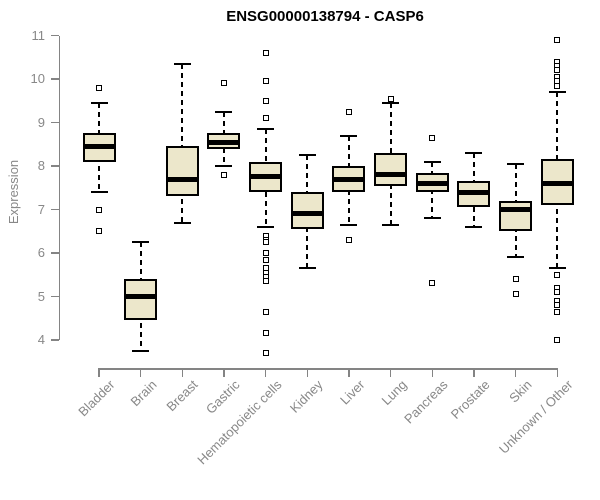 This screenshot has height=500, width=600. Describe the element at coordinates (41, 339) in the screenshot. I see `y-tick-label: 4` at that location.